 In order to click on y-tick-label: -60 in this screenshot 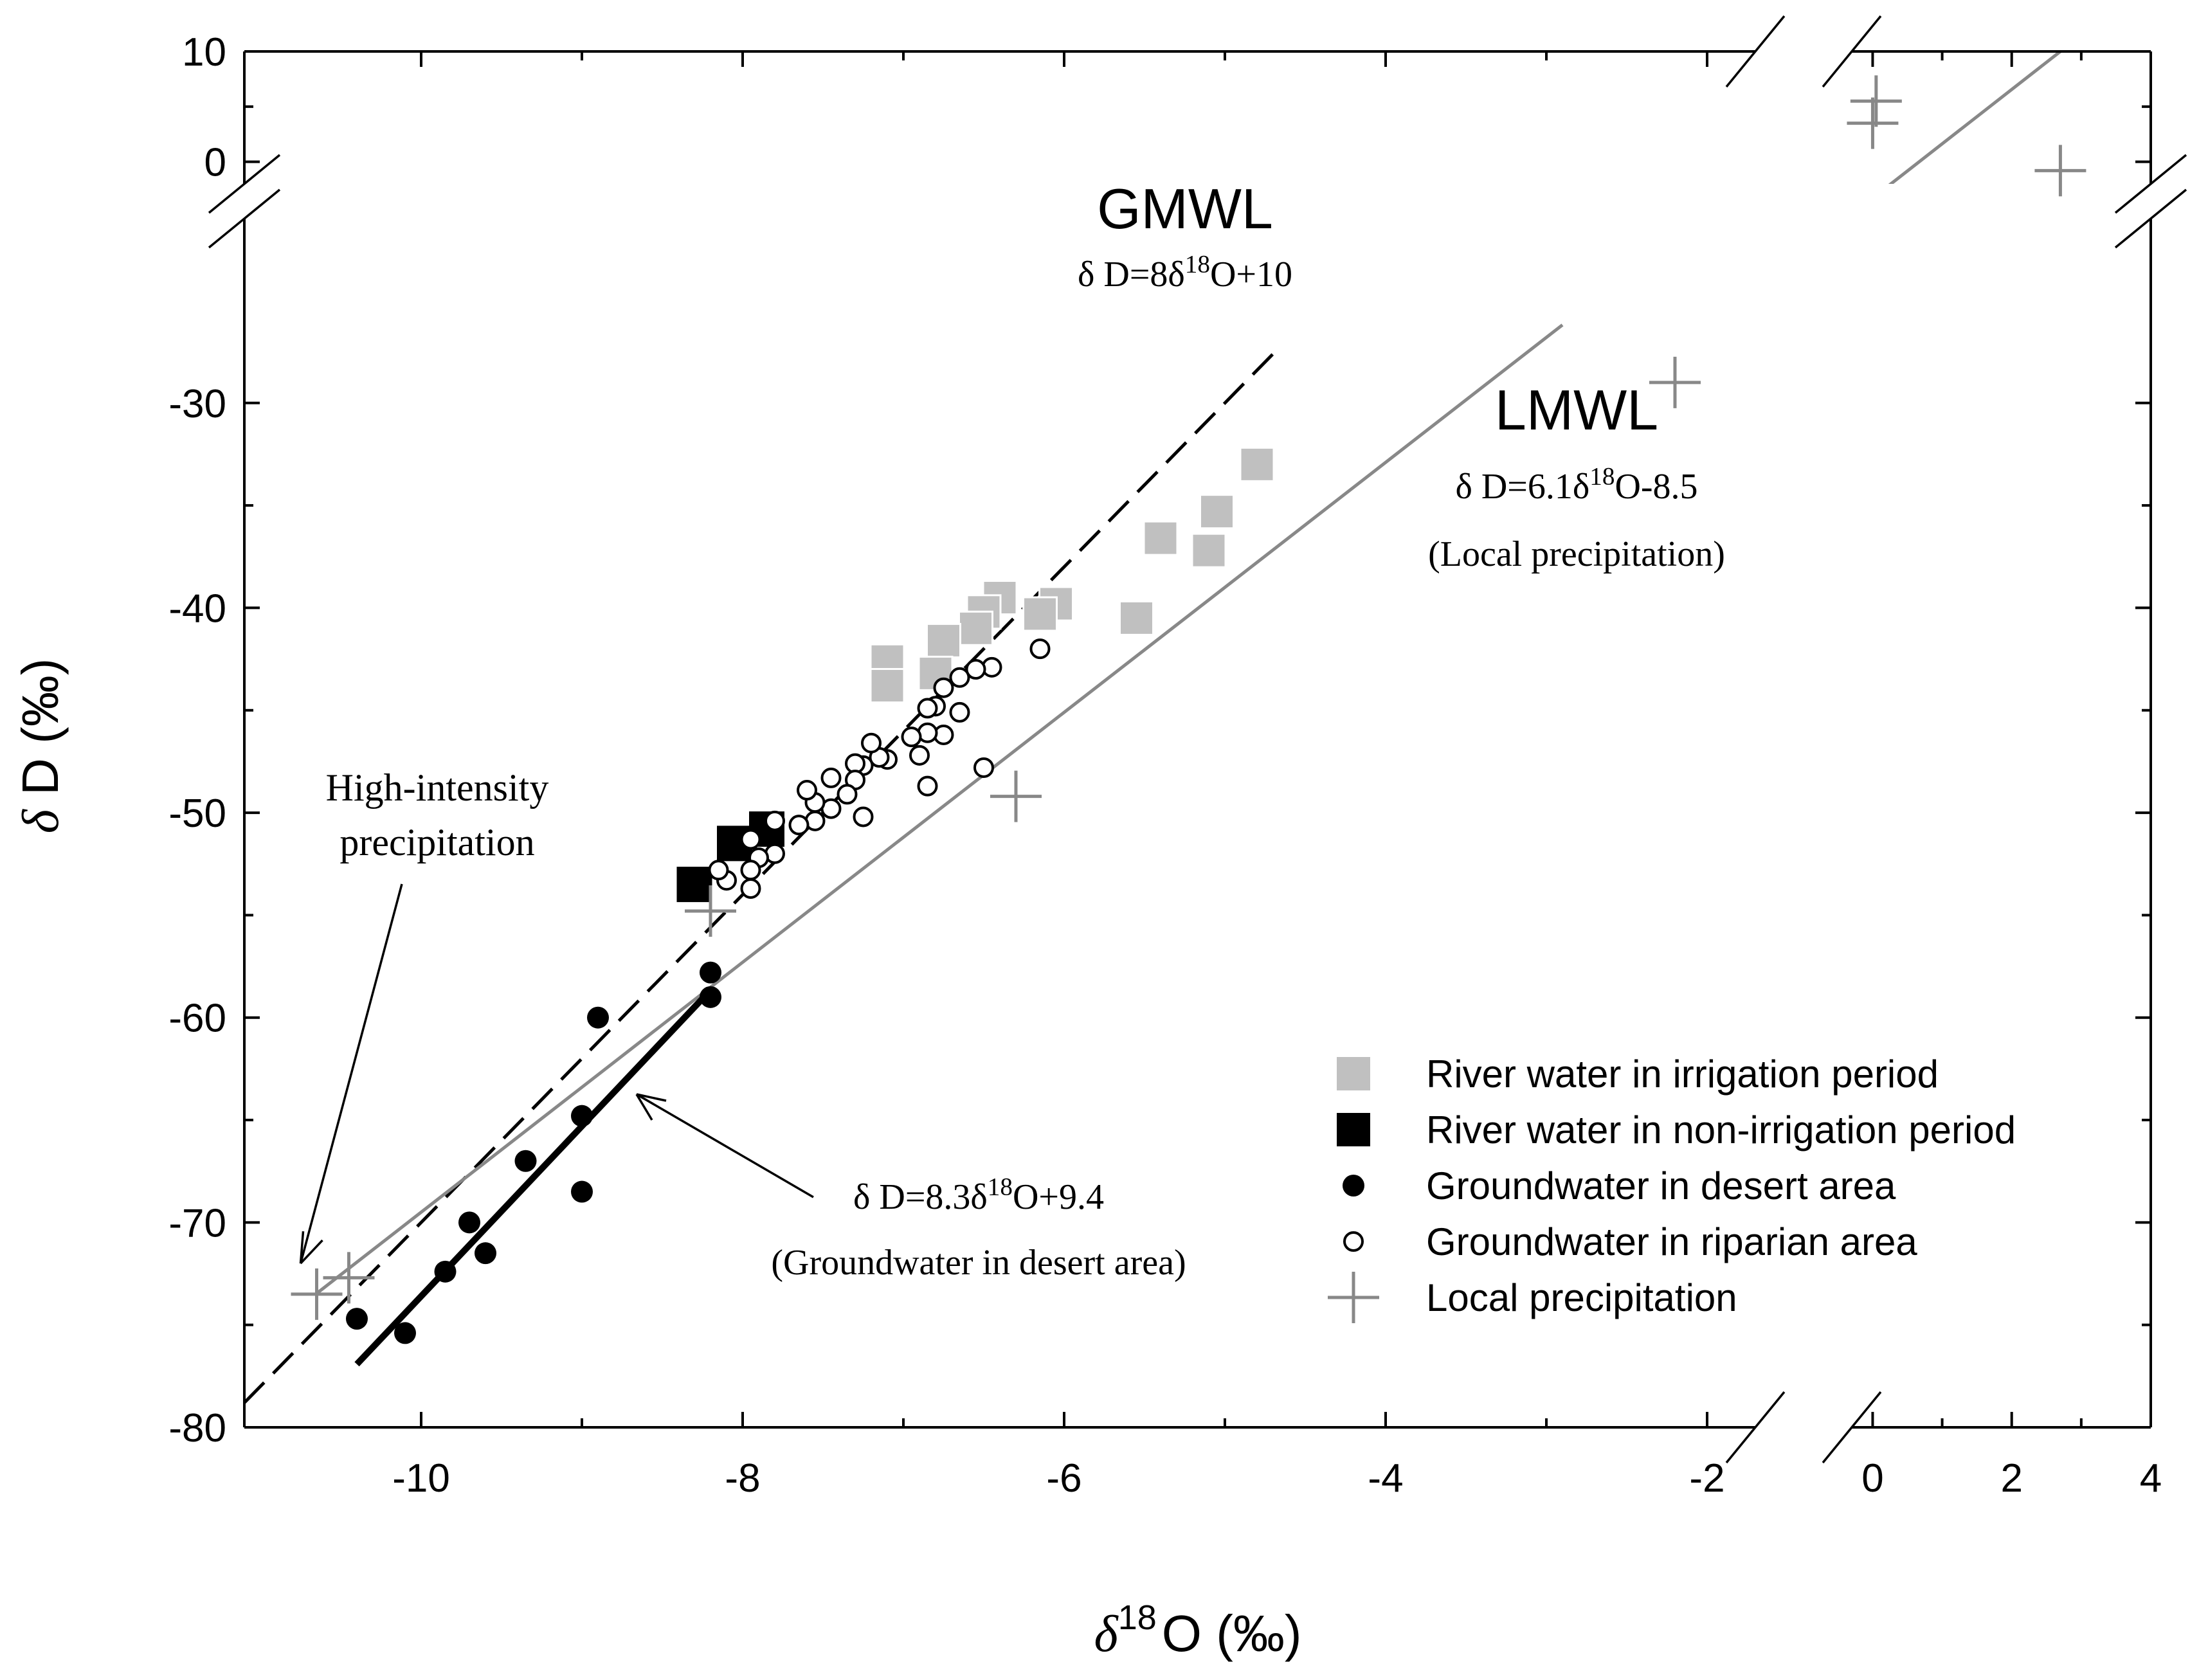, I will do `click(197, 1019)`.